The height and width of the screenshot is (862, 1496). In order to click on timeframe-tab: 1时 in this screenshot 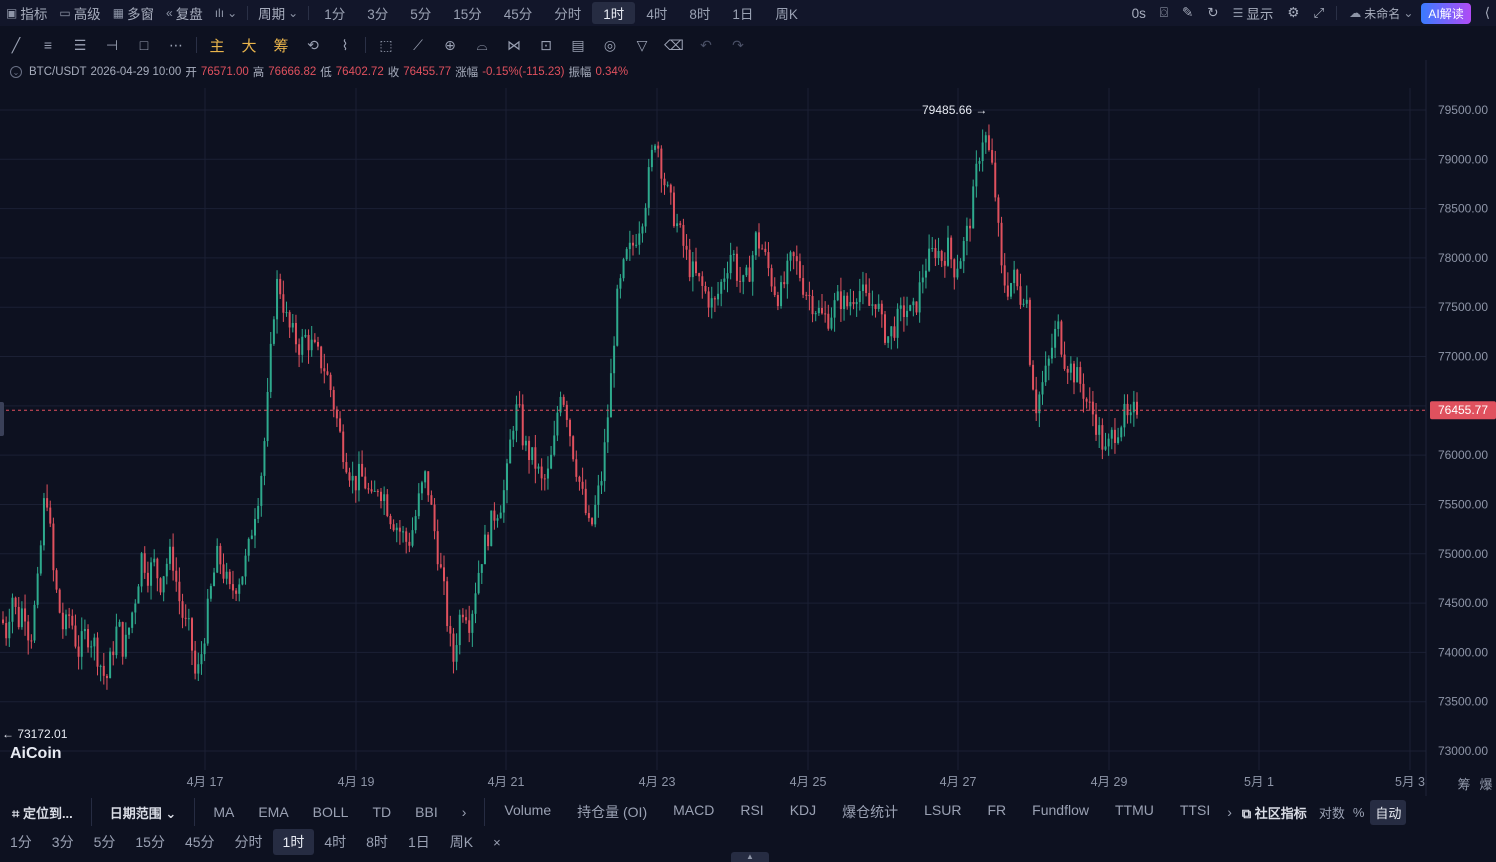, I will do `click(614, 13)`.